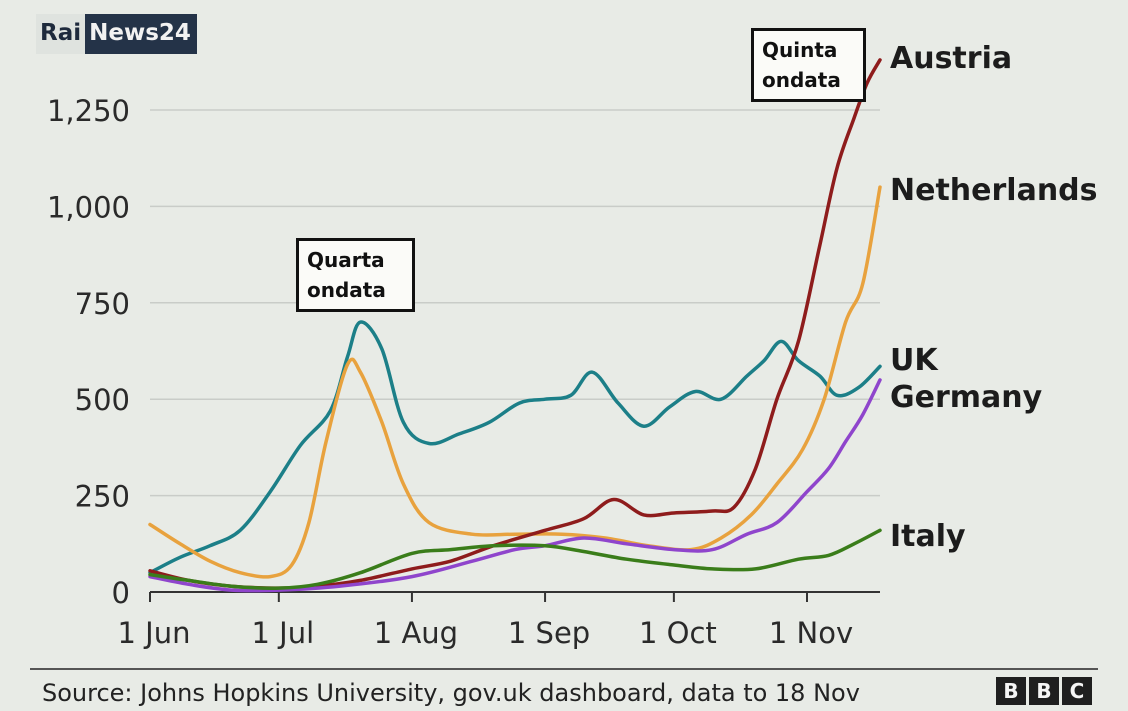 This screenshot has height=711, width=1128. Describe the element at coordinates (154, 633) in the screenshot. I see `x-tick-label: 1 Jun` at that location.